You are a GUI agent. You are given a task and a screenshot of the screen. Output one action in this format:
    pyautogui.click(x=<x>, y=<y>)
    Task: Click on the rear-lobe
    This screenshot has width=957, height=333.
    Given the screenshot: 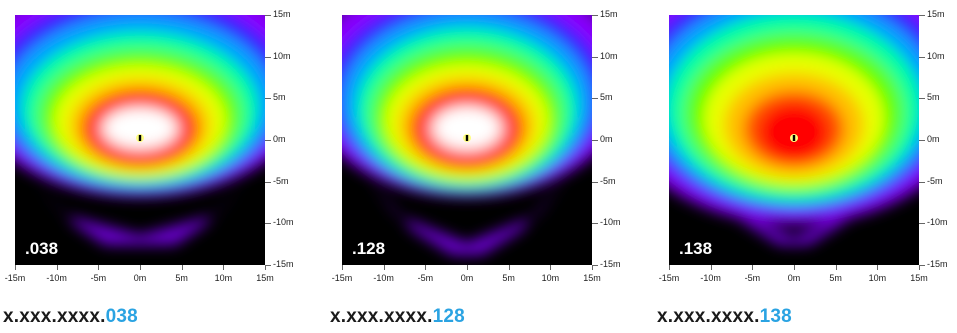 What is the action you would take?
    pyautogui.click(x=140, y=212)
    